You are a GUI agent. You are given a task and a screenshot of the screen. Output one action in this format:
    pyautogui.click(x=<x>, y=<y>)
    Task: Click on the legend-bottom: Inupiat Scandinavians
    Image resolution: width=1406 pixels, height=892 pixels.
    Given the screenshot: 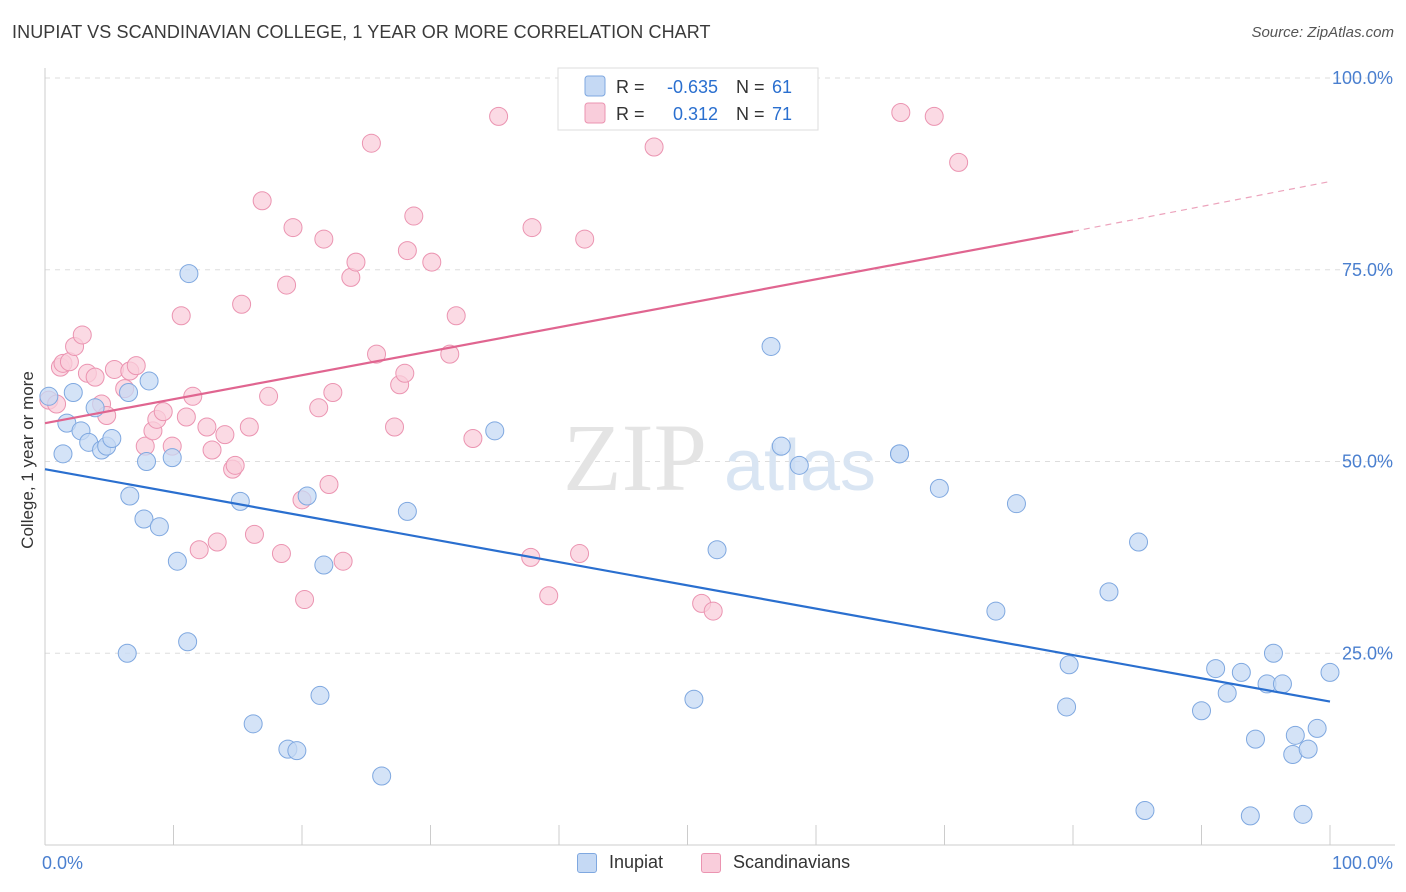 What is the action you would take?
    pyautogui.click(x=703, y=865)
    